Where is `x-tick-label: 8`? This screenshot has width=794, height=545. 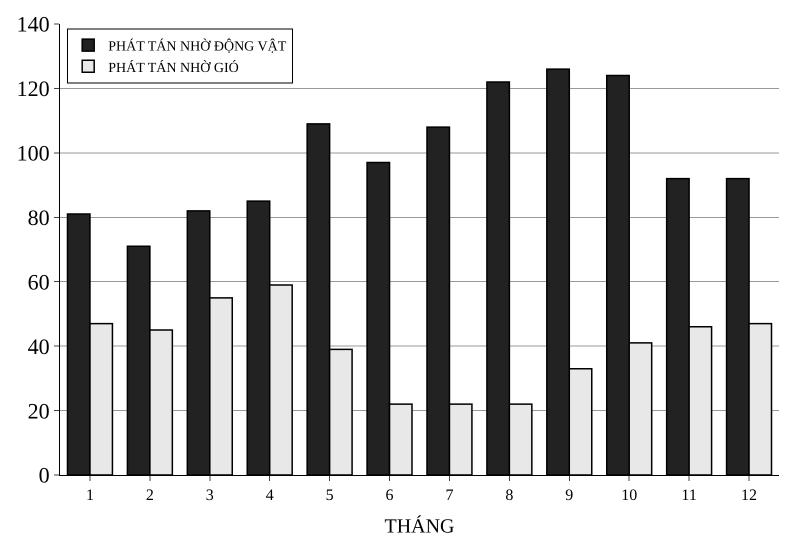 x-tick-label: 8 is located at coordinates (509, 495).